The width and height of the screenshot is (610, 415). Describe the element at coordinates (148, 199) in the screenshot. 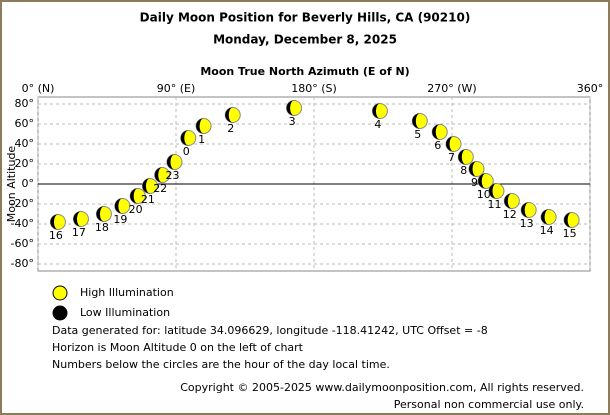

I see `hour-label: 21` at that location.